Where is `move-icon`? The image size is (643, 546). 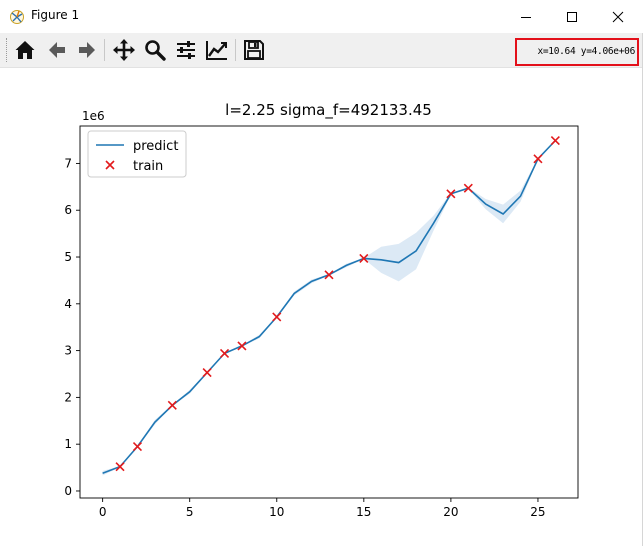 move-icon is located at coordinates (124, 50).